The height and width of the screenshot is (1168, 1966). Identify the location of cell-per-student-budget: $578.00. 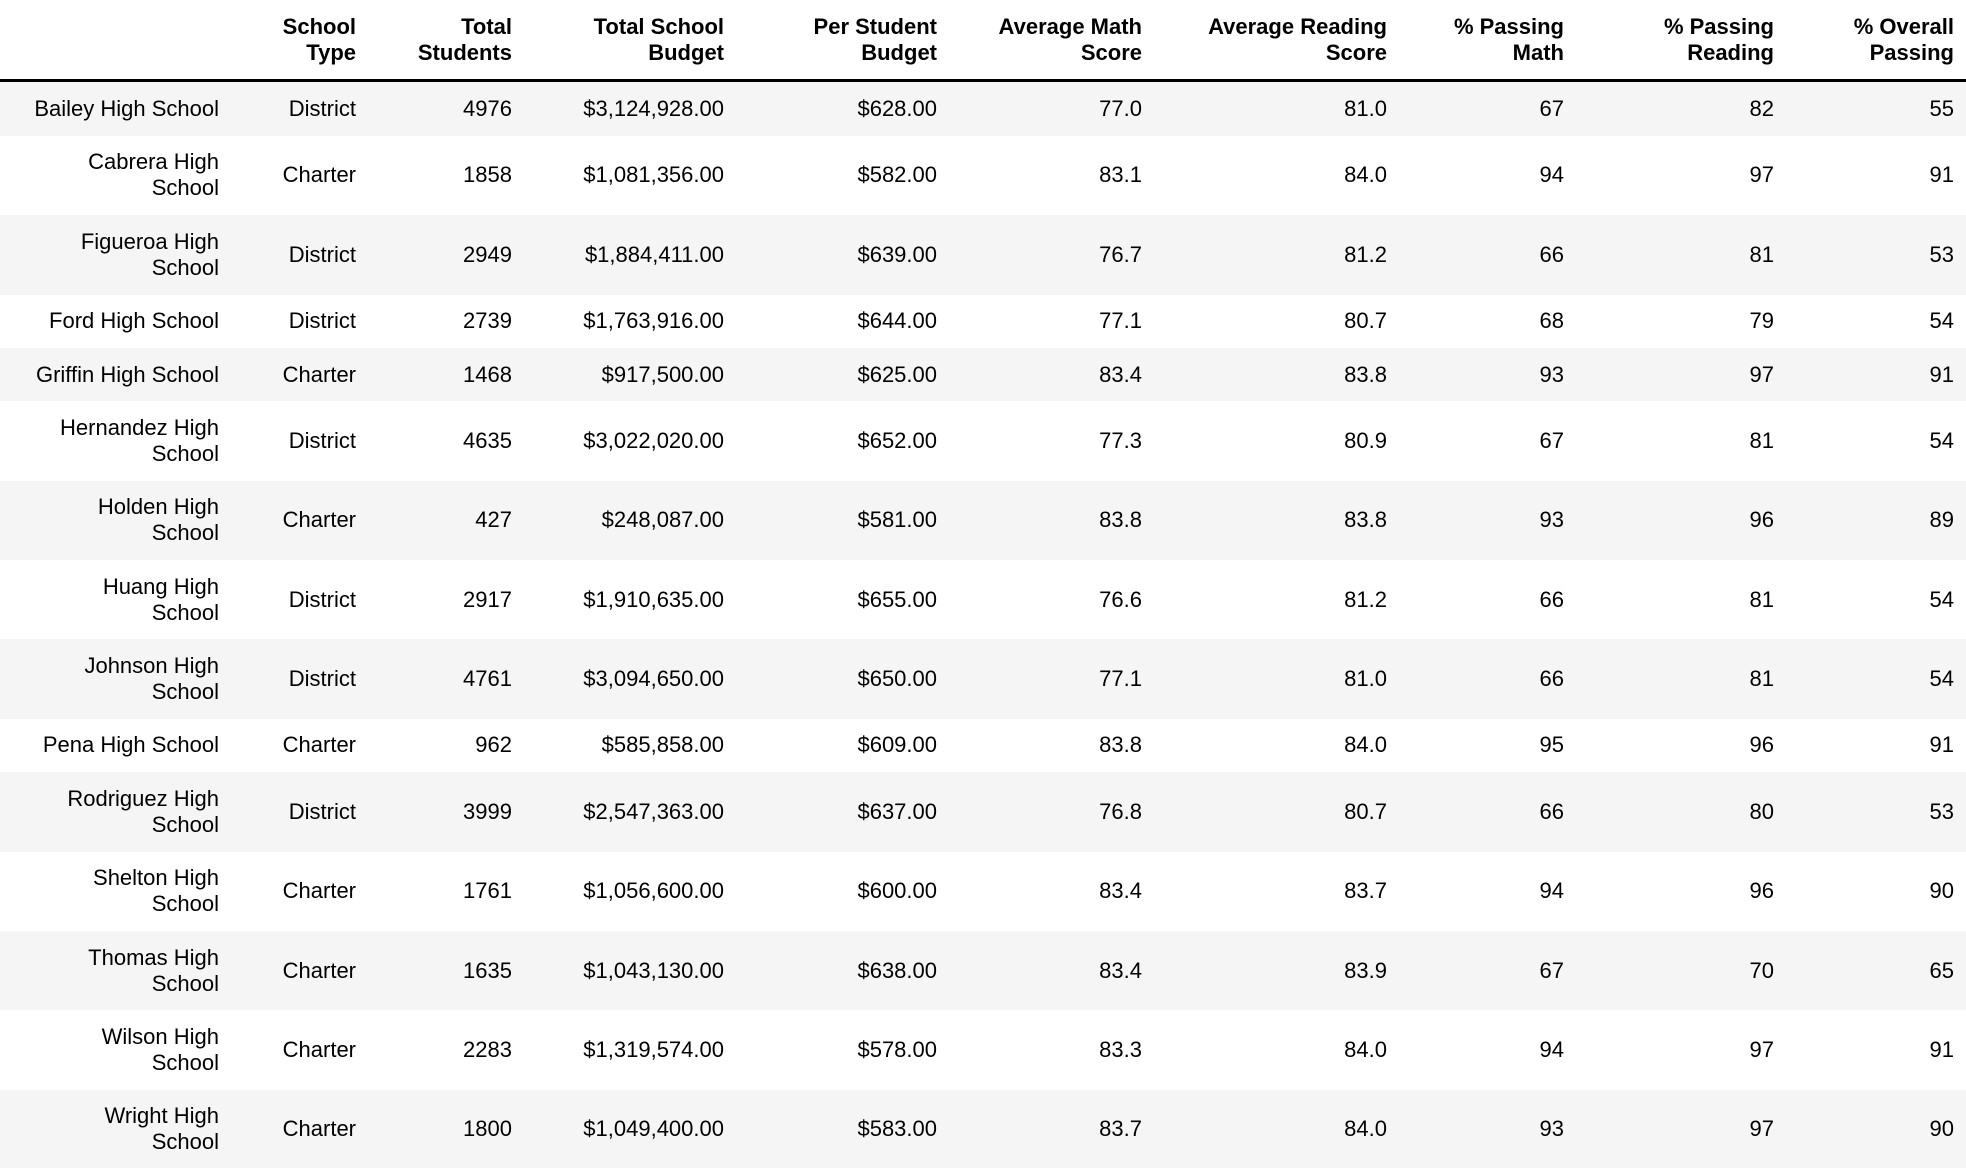
(897, 1049).